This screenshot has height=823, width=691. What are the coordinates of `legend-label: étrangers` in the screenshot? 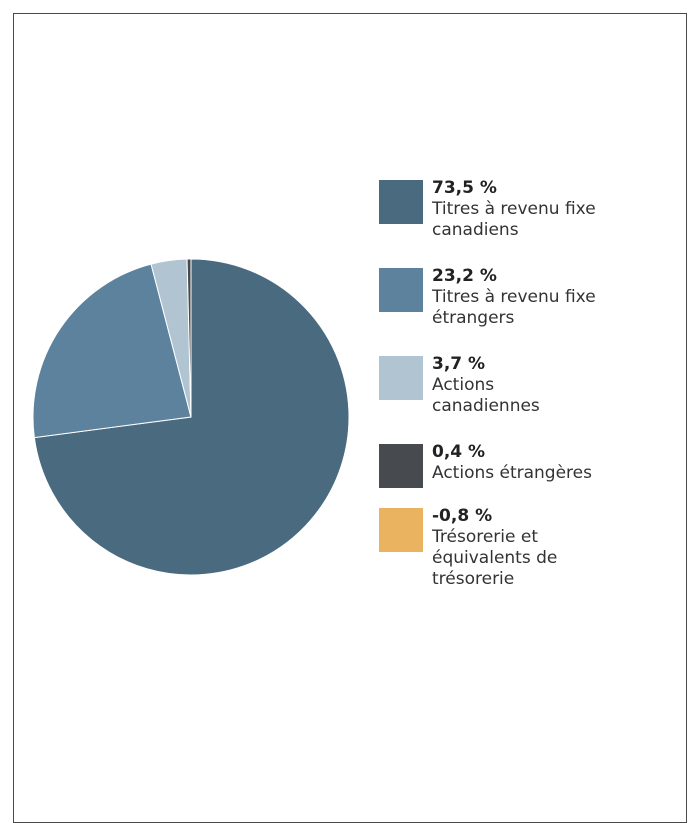 It's located at (473, 318).